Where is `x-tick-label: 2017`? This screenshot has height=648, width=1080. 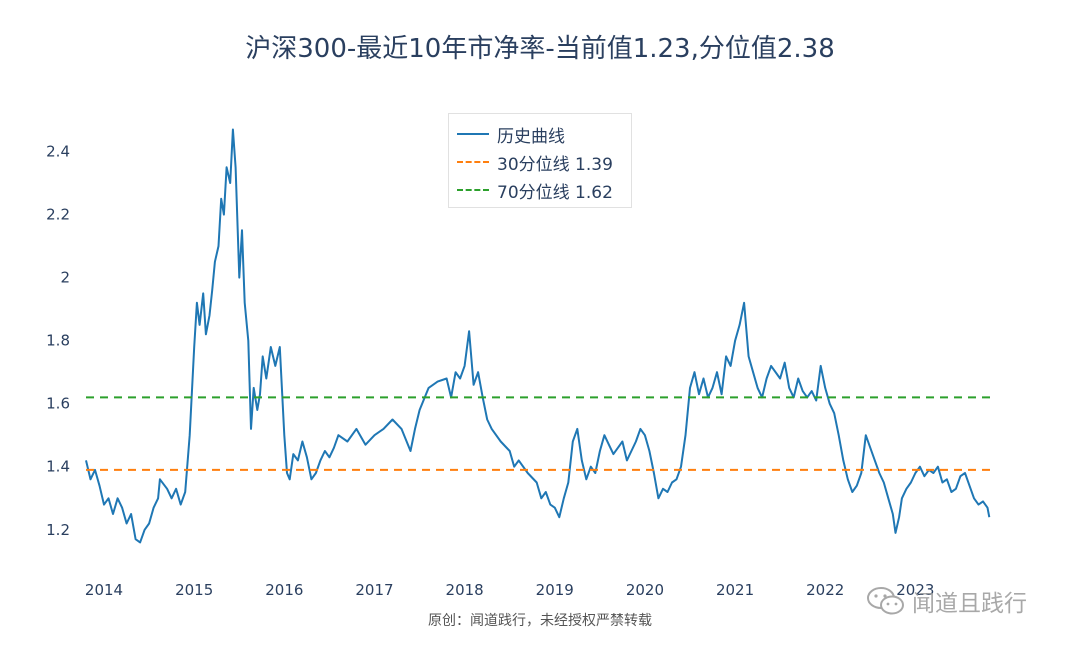
x-tick-label: 2017 is located at coordinates (374, 590).